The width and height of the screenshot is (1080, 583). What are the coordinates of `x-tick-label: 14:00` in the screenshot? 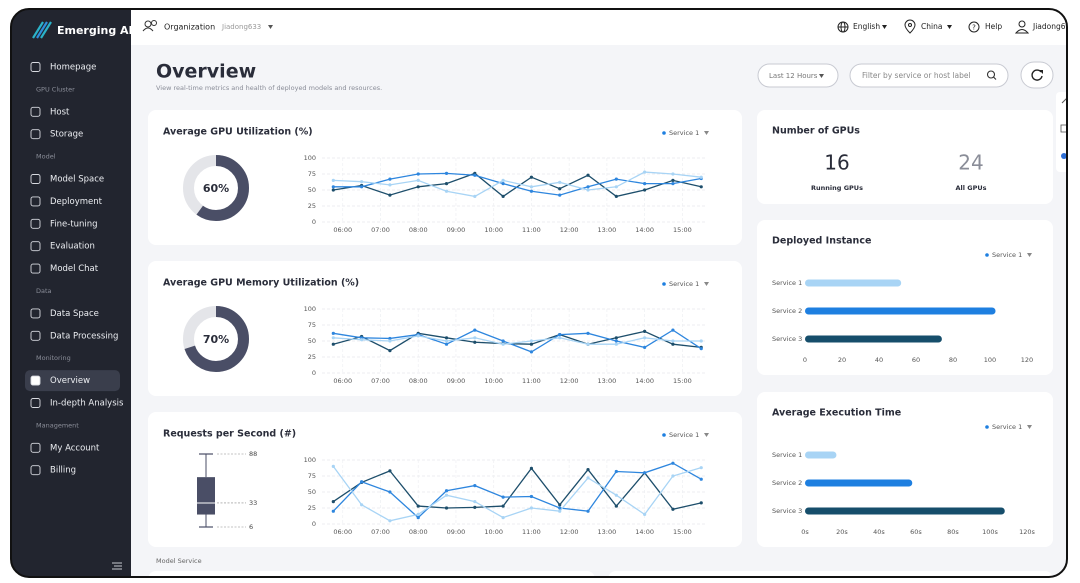 It's located at (644, 532).